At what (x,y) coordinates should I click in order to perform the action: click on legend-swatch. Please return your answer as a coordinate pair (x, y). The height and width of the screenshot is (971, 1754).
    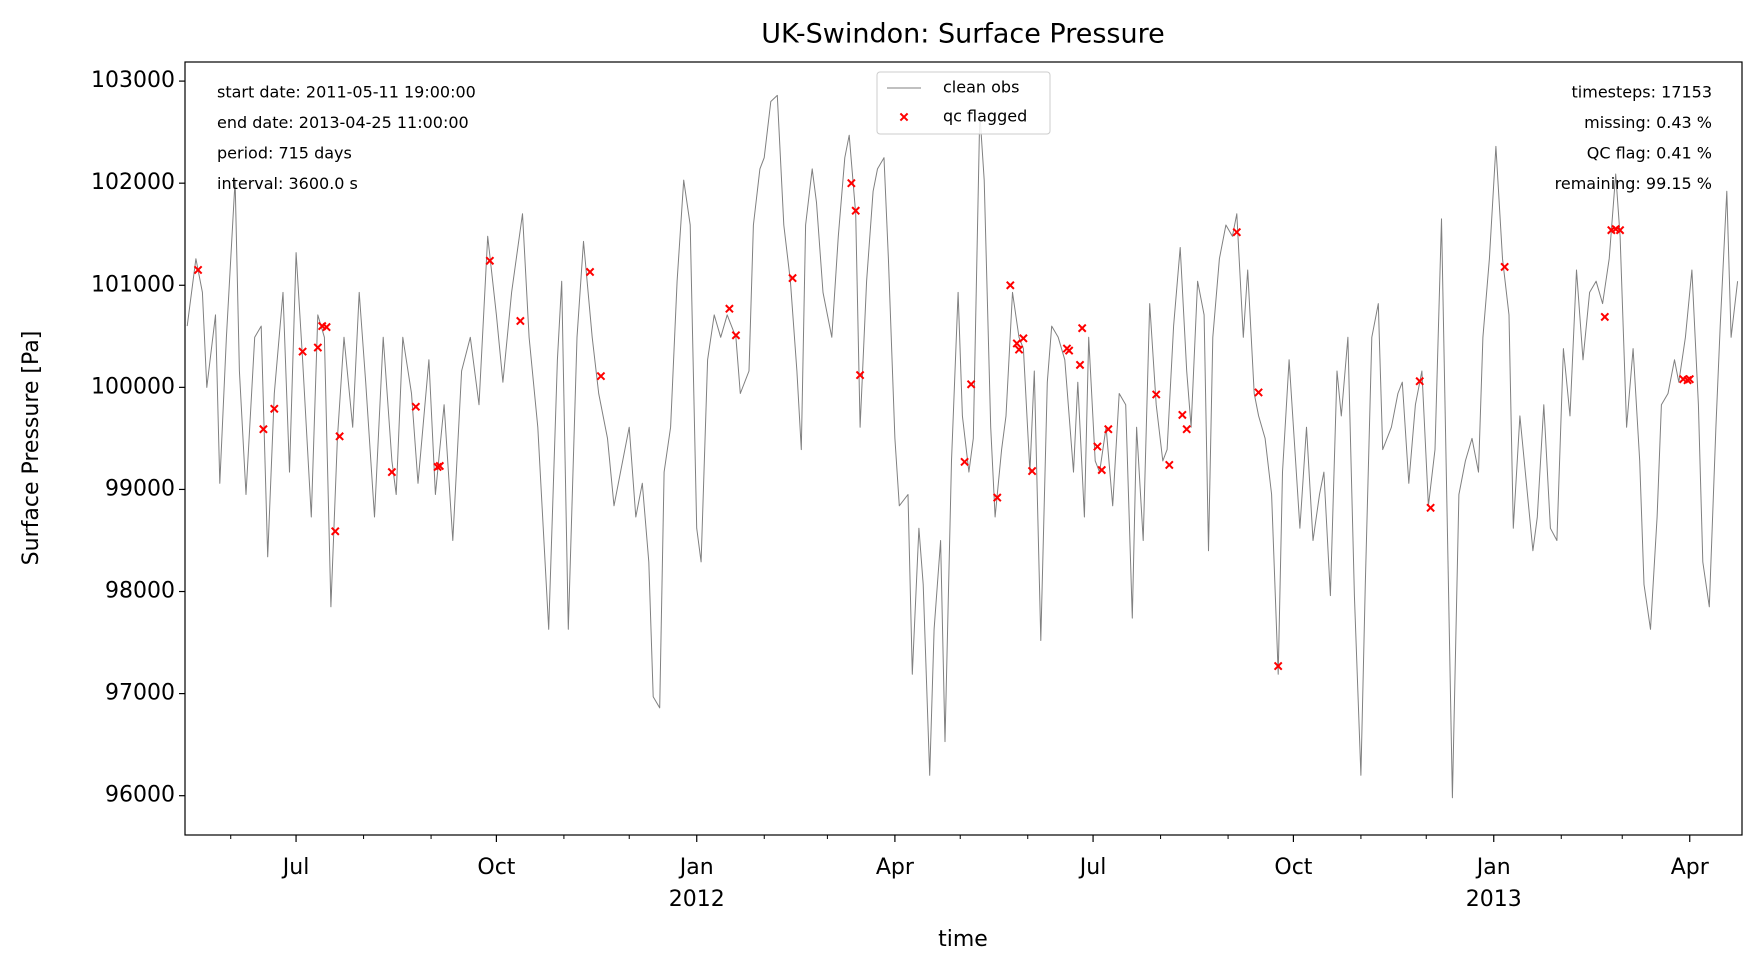
    Looking at the image, I should click on (904, 117).